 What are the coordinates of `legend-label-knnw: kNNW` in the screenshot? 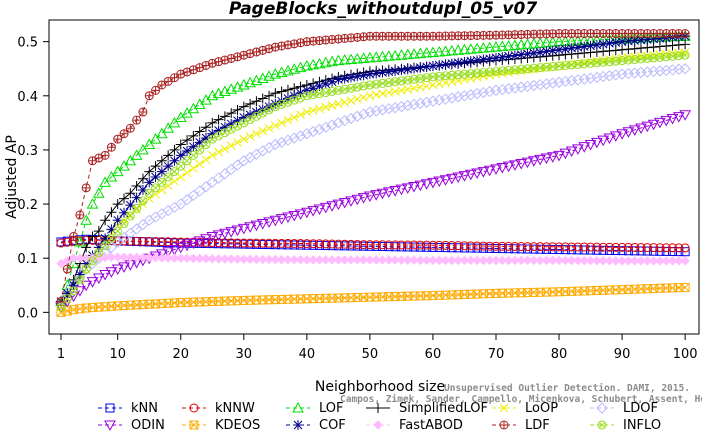 It's located at (235, 408).